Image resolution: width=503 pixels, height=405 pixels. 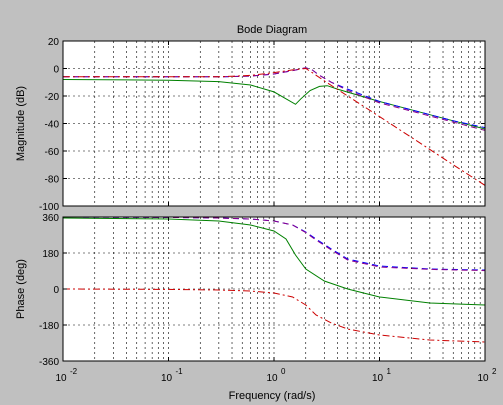 What do you see at coordinates (494, 371) in the screenshot?
I see `x-tick-exponent: 2` at bounding box center [494, 371].